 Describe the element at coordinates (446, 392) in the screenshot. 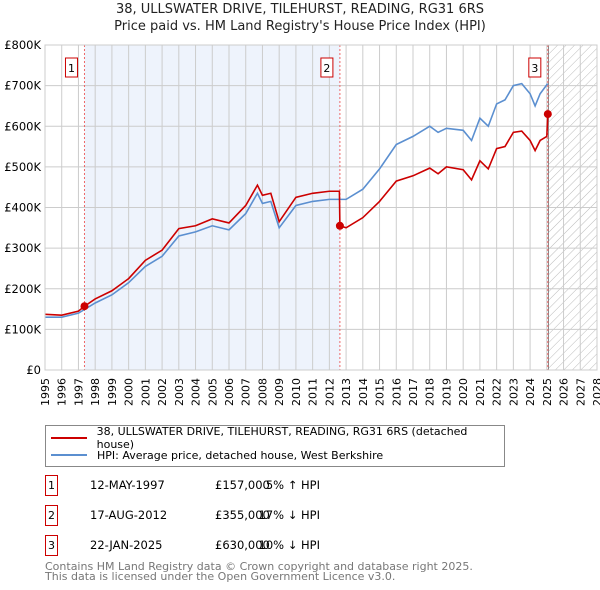

I see `x-tick-label: 2019` at that location.